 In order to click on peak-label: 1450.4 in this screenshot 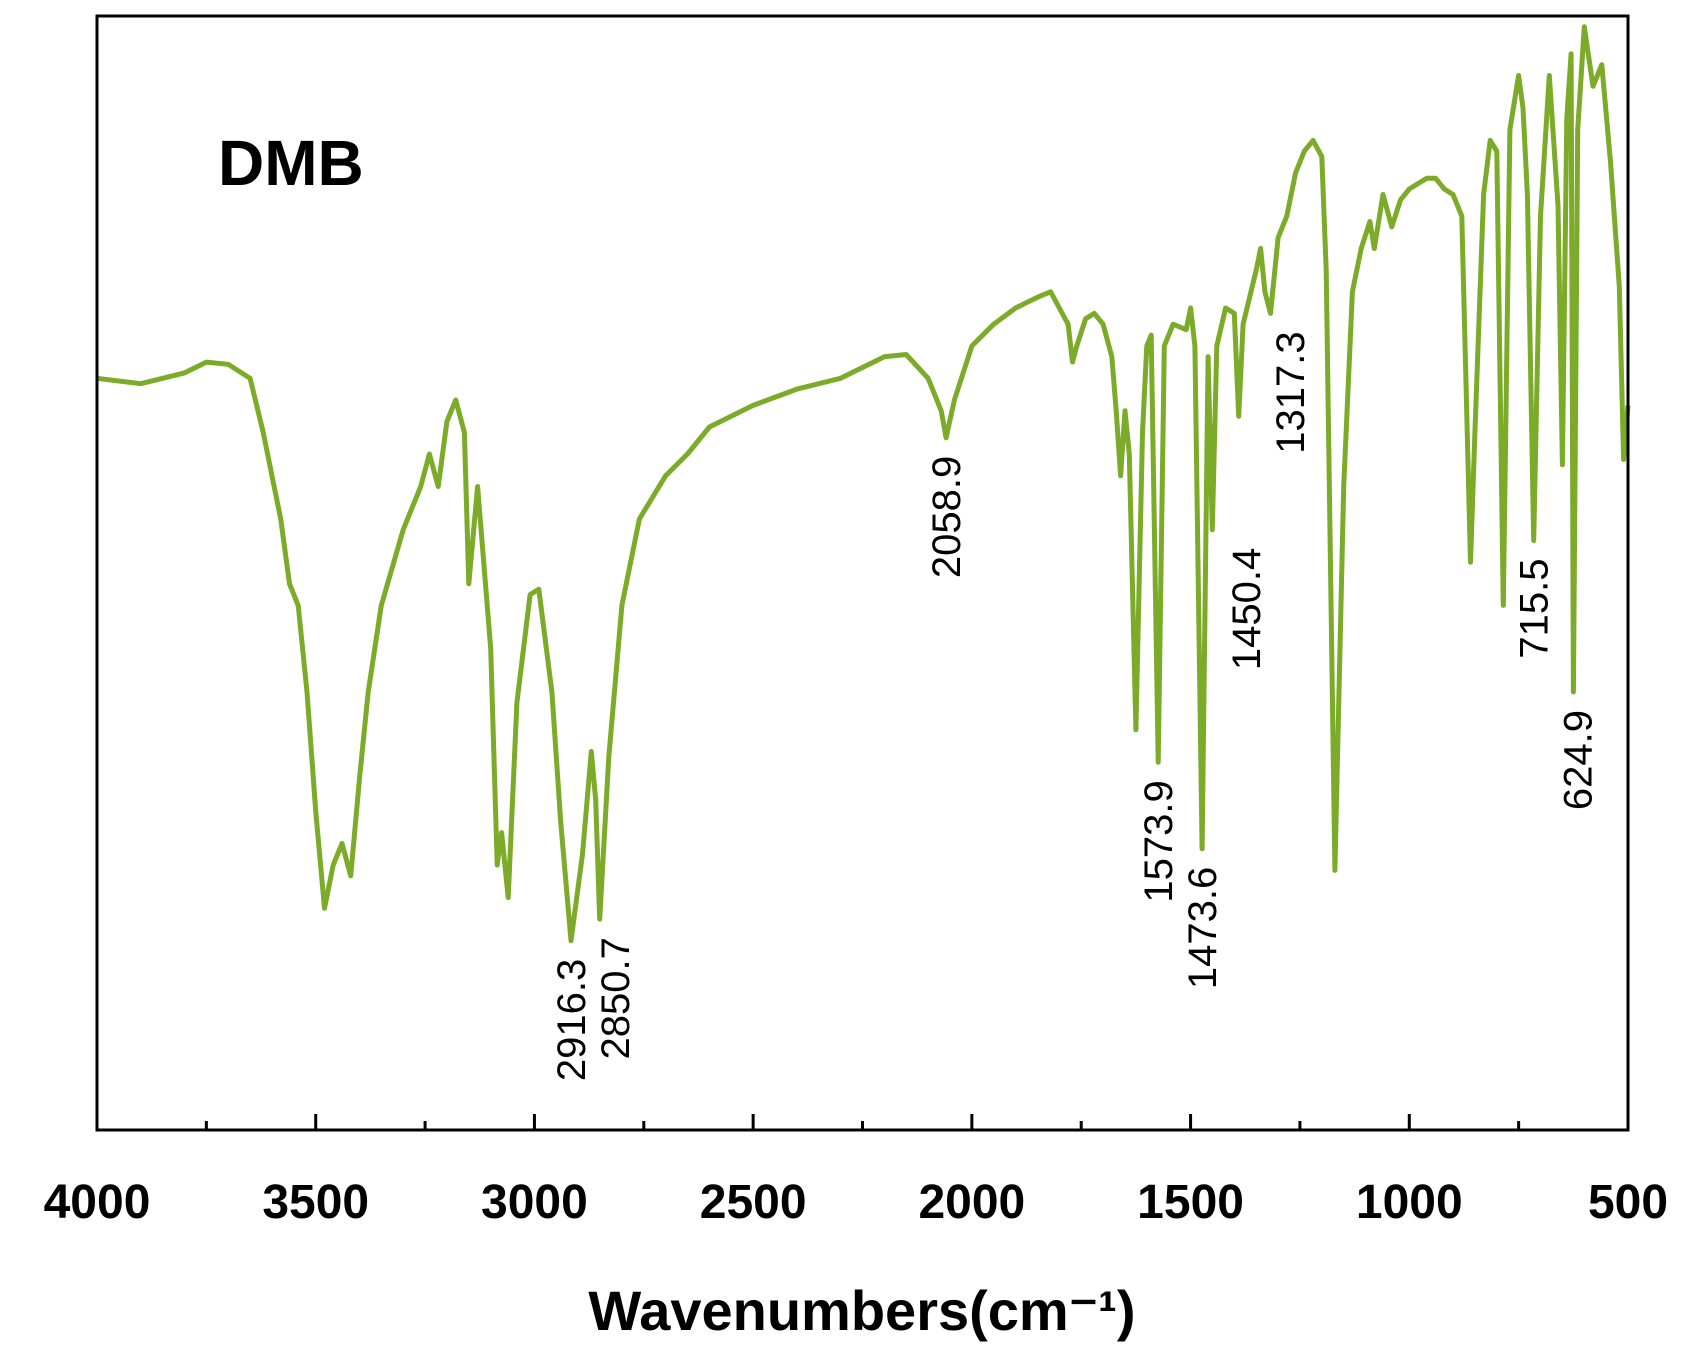, I will do `click(1247, 609)`.